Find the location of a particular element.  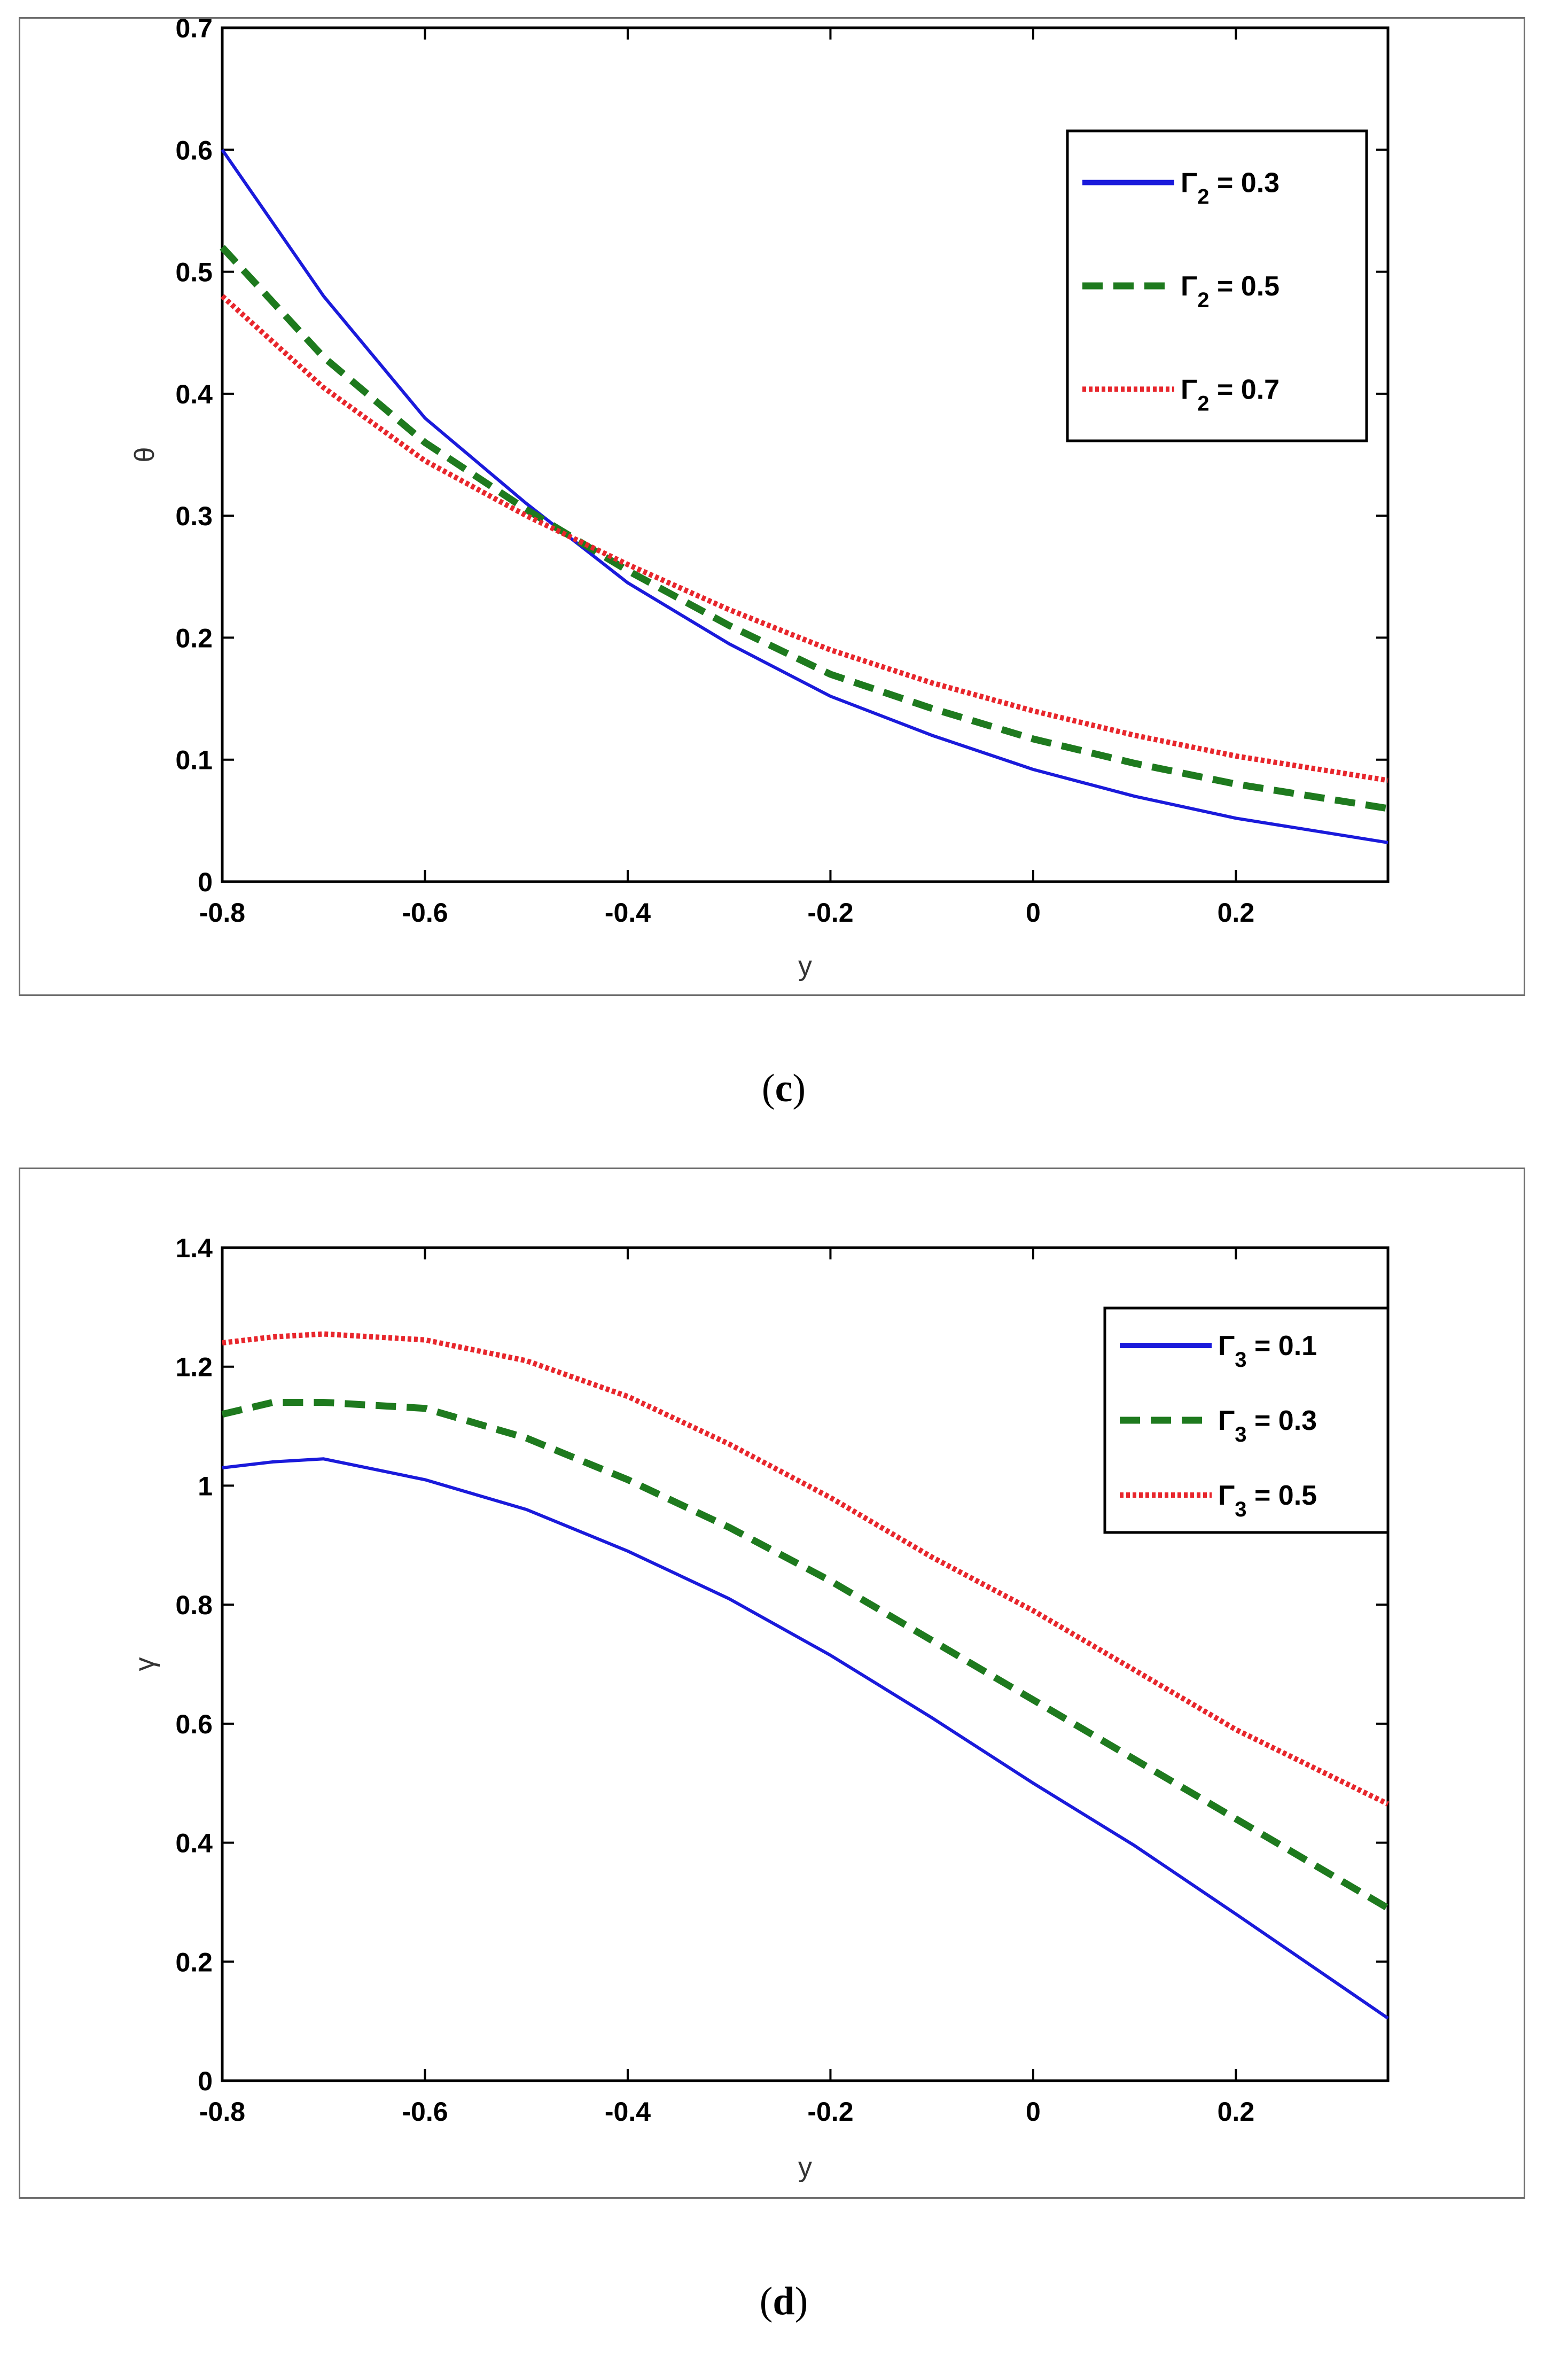

y-tick-label: 1 is located at coordinates (205, 1486).